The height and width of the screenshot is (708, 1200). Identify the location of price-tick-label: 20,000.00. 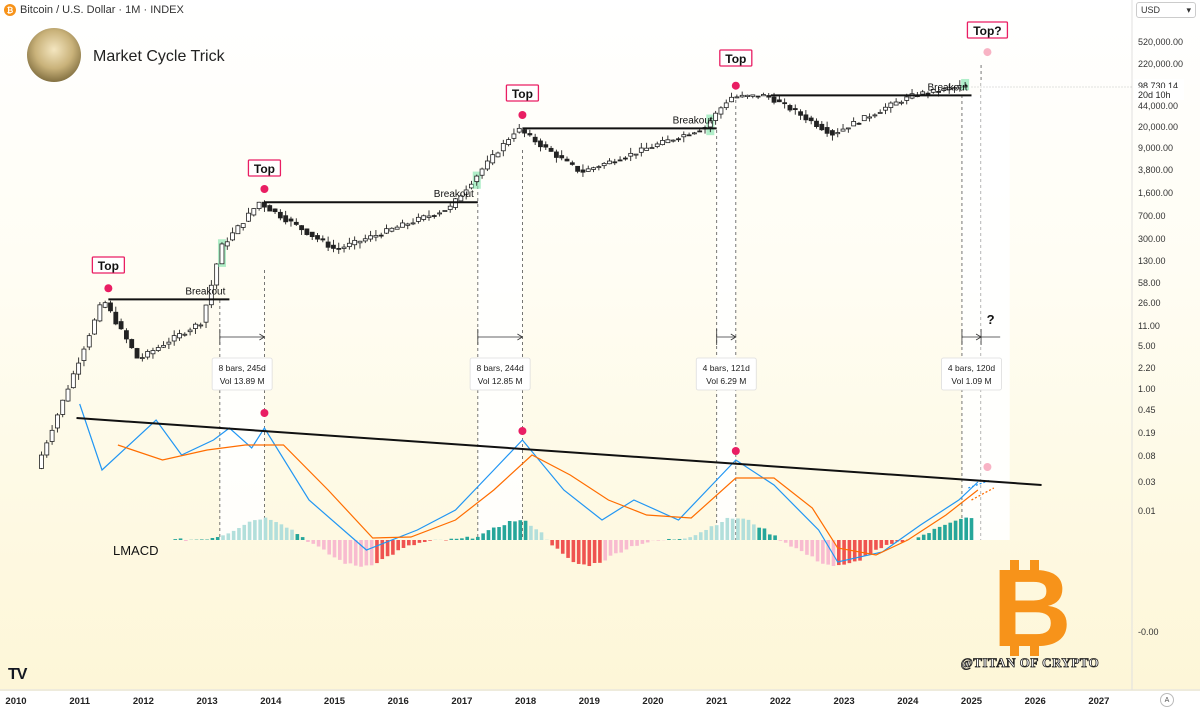
(1158, 127).